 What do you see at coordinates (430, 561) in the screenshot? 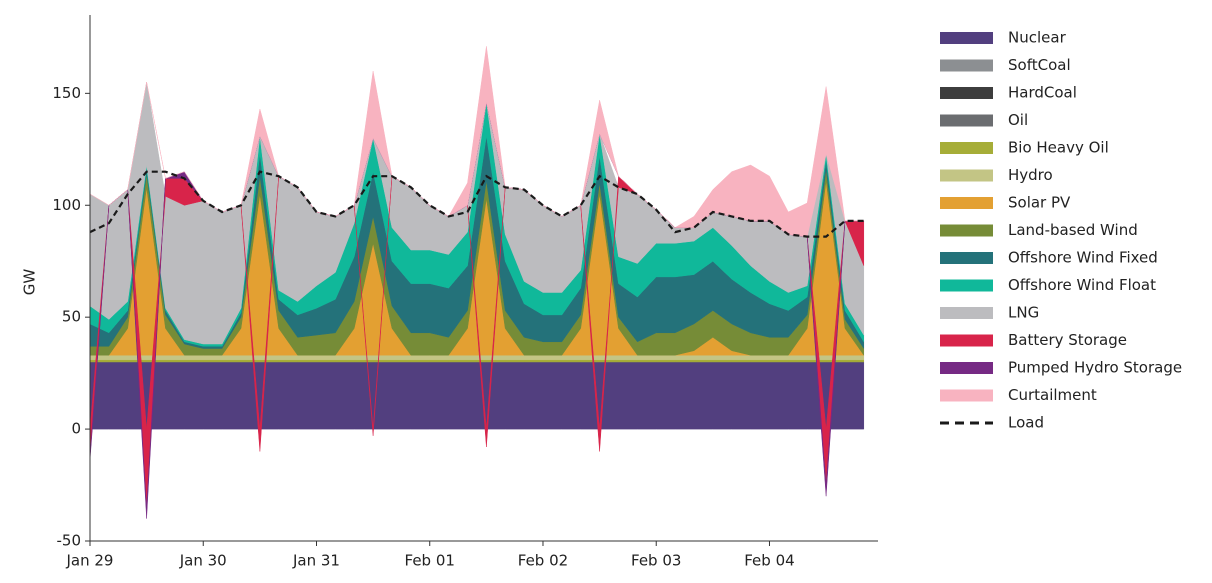
I see `x-tick-label: Feb 01` at bounding box center [430, 561].